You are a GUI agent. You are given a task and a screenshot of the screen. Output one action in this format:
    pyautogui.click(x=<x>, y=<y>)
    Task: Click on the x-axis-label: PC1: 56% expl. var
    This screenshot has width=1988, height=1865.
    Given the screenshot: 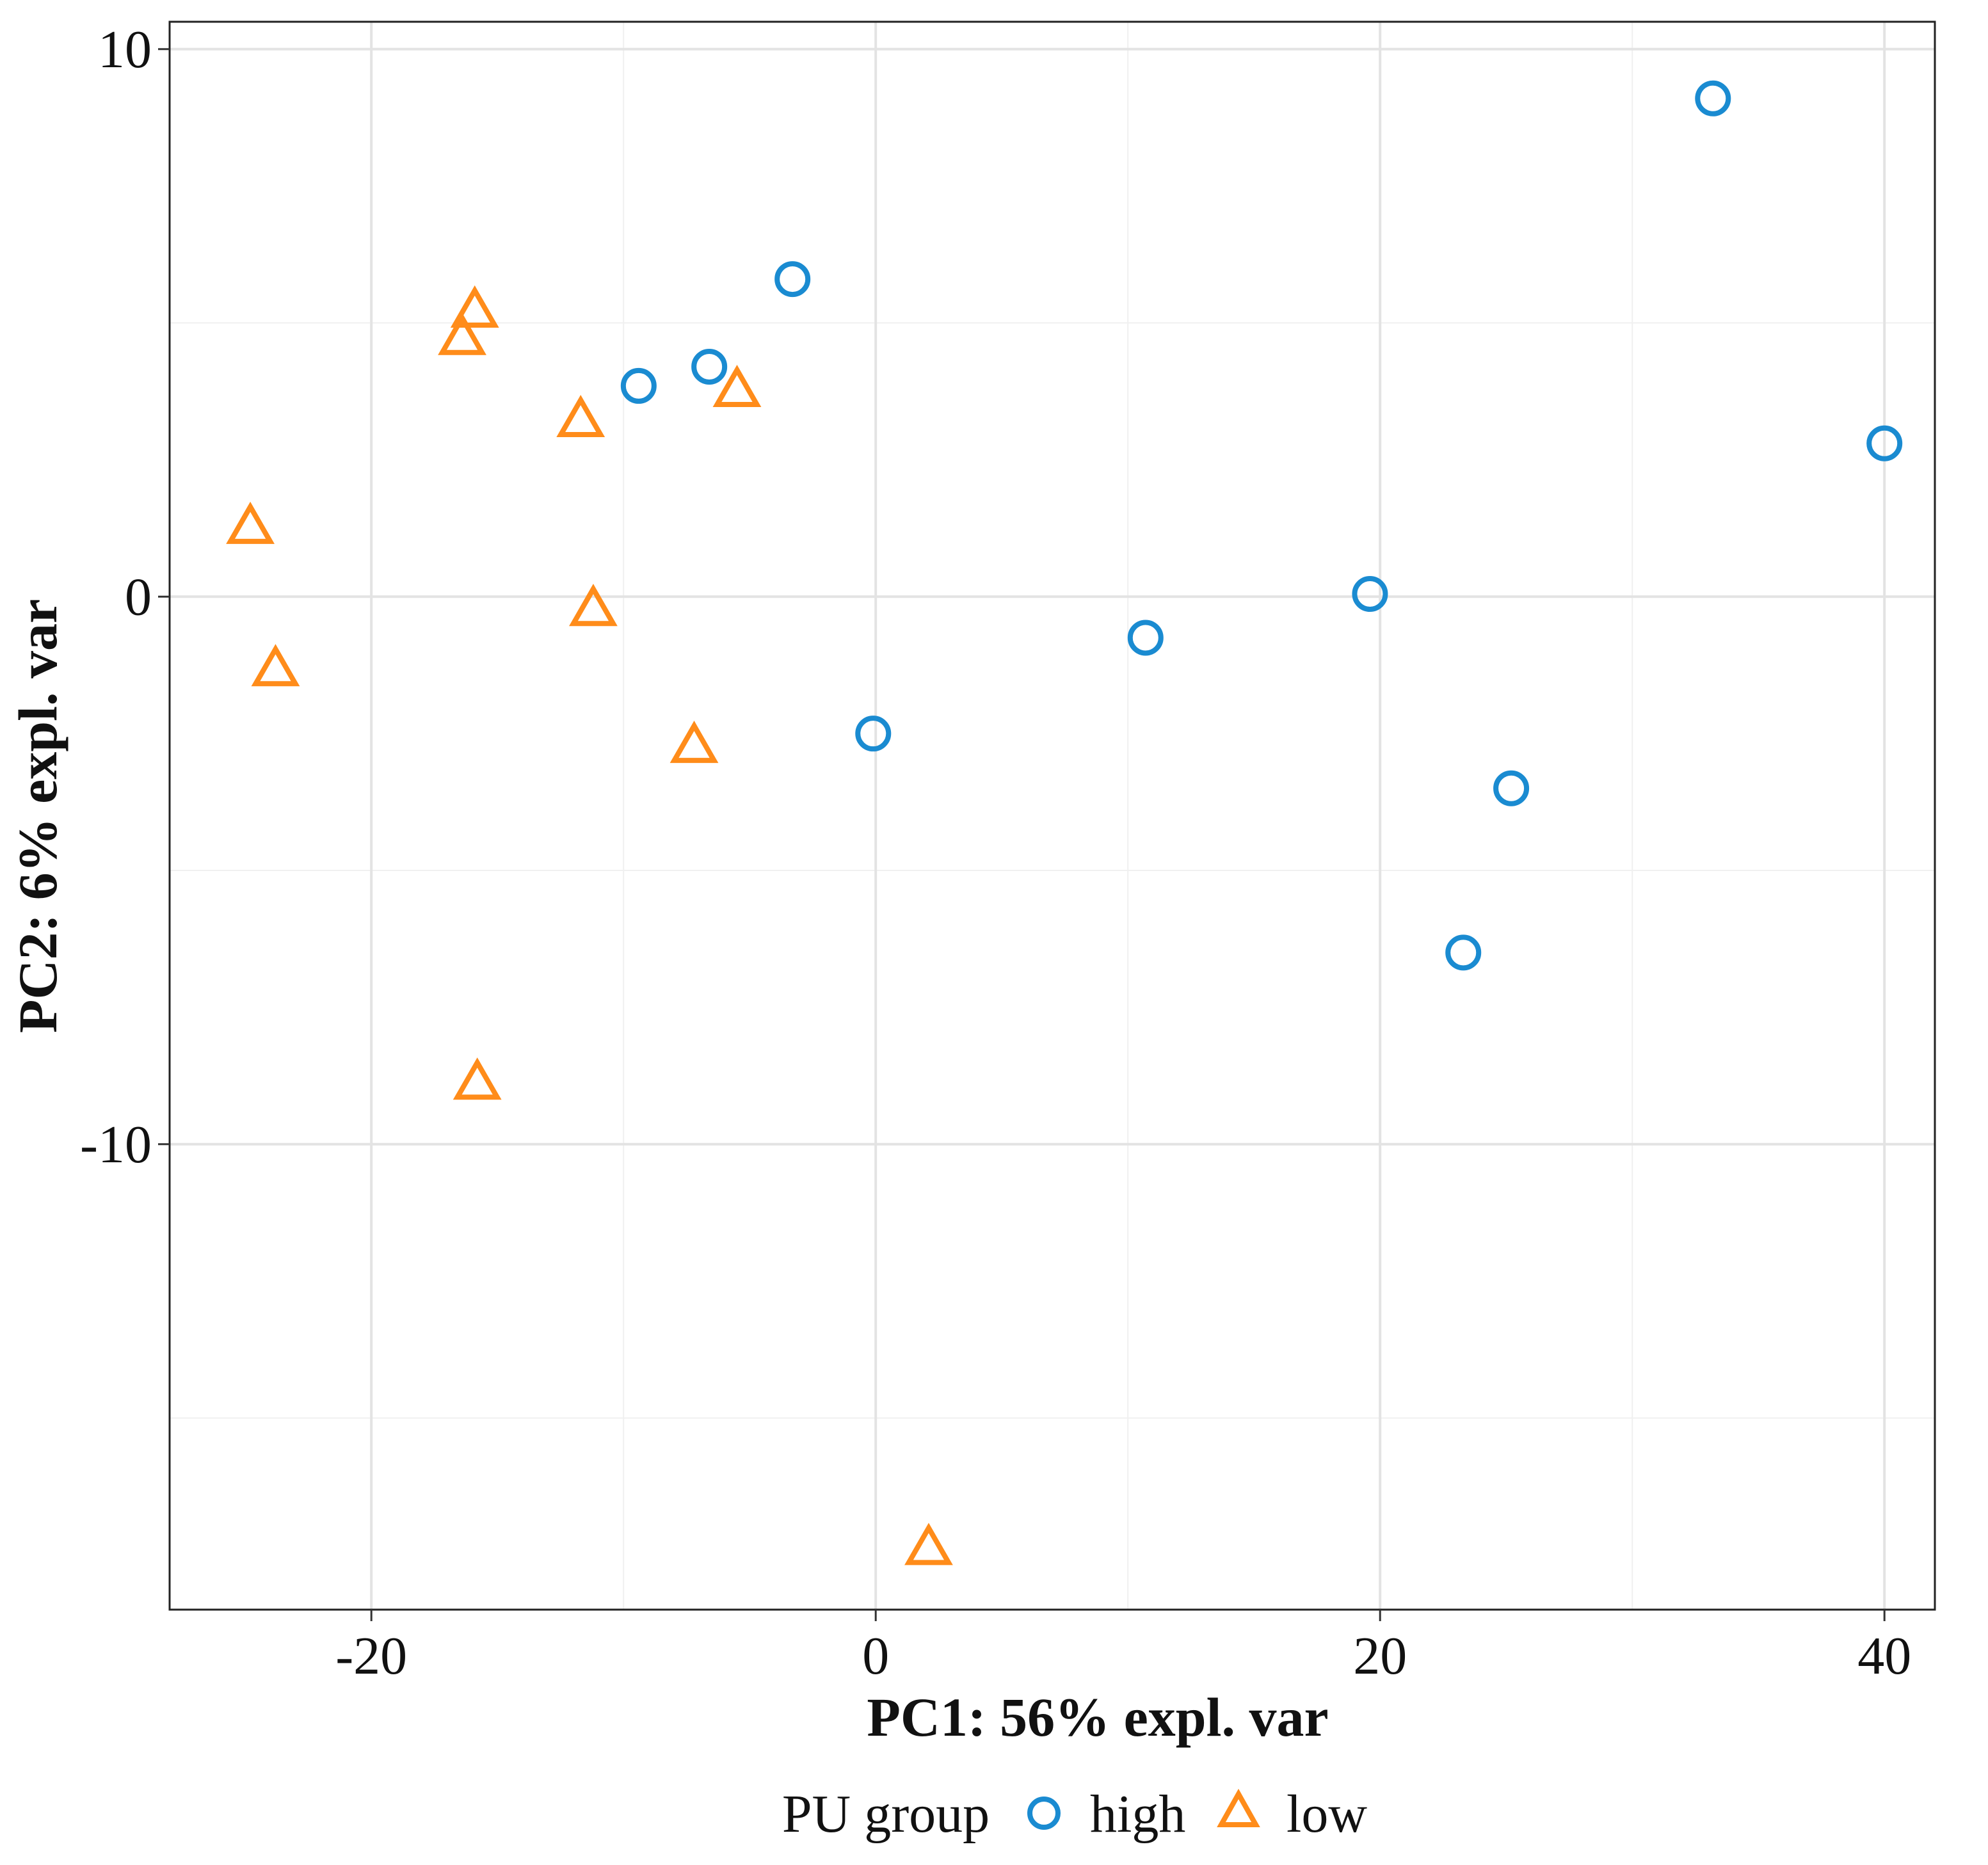 What is the action you would take?
    pyautogui.click(x=1097, y=1717)
    